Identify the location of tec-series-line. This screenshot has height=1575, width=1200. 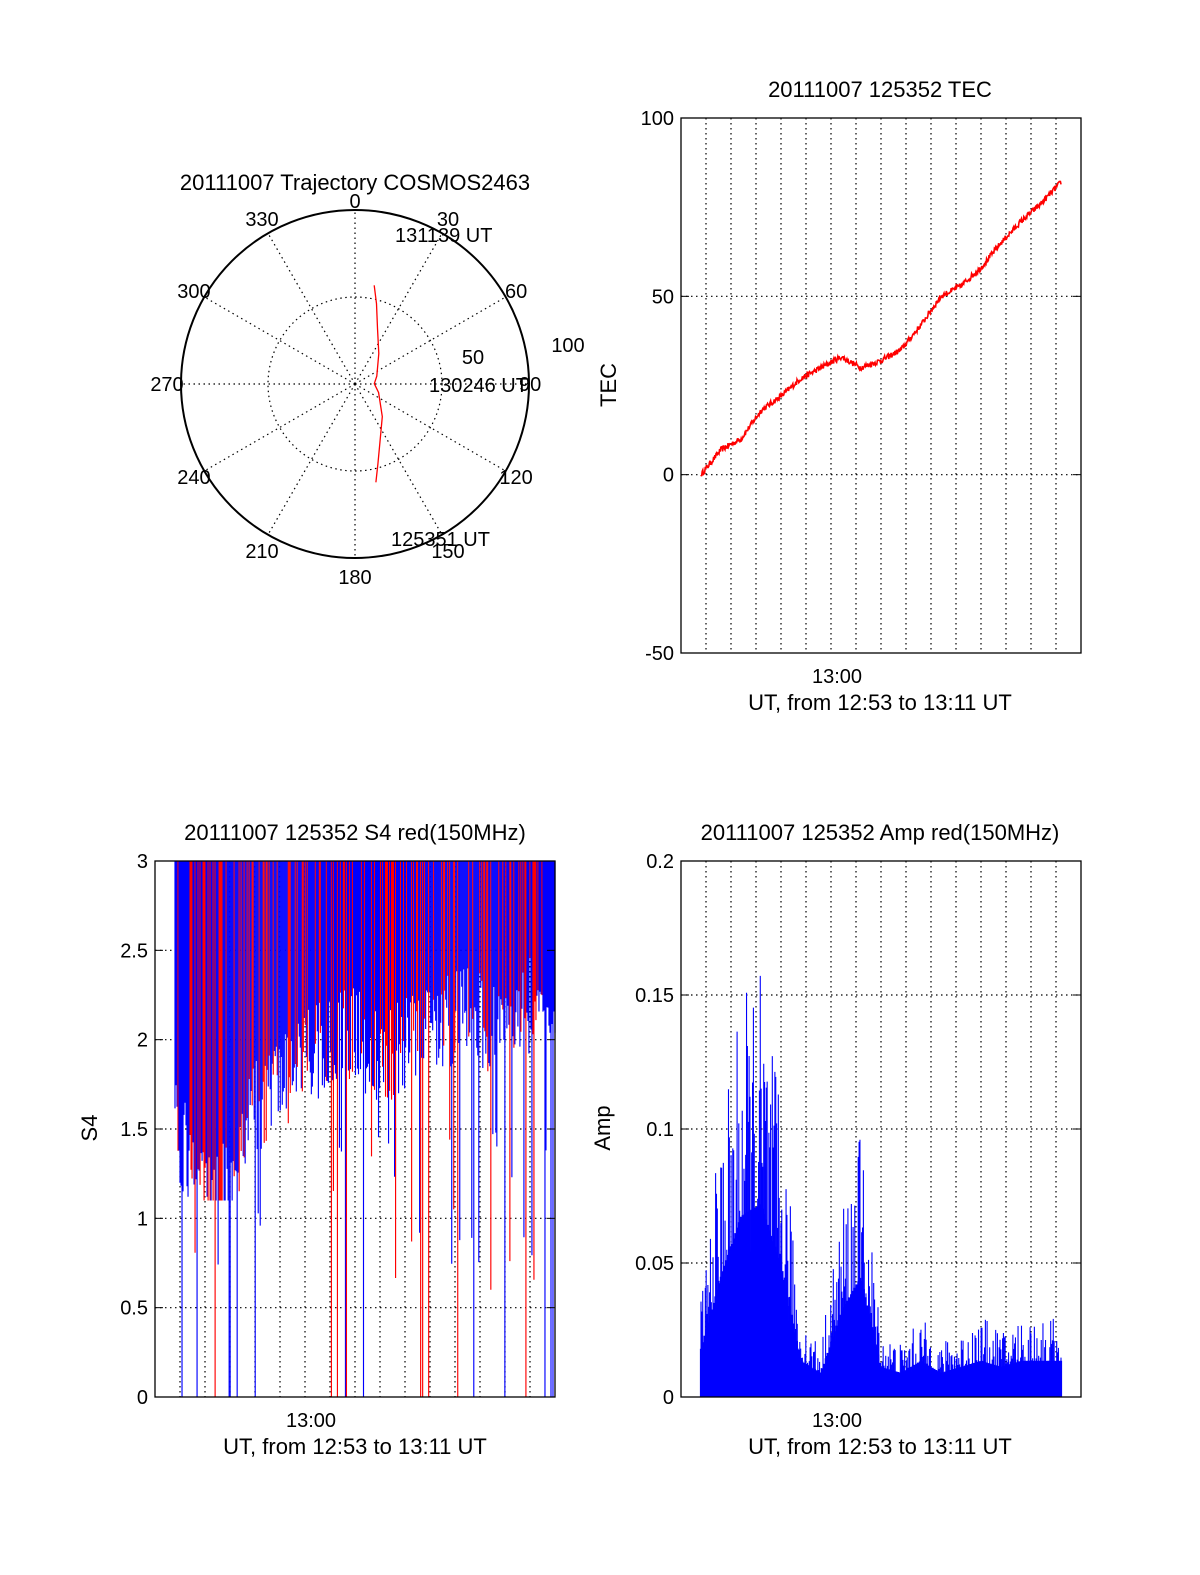
(881, 328).